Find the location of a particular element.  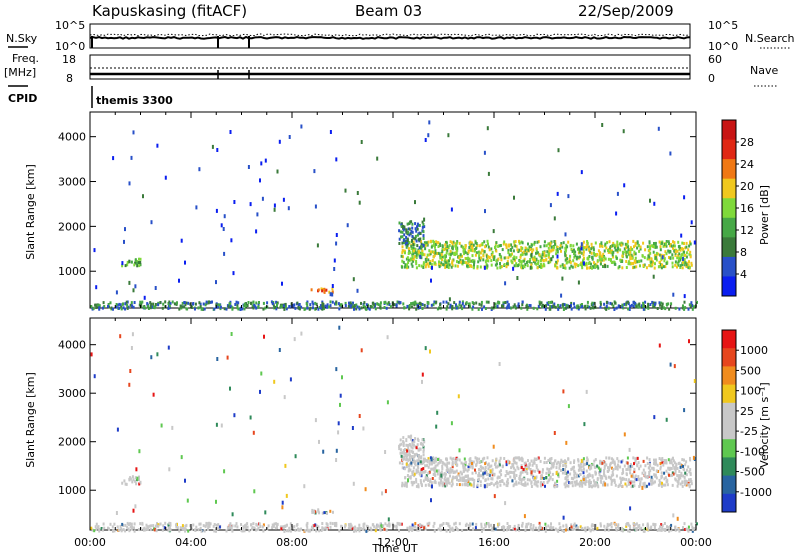

y-tick-label: 3000 is located at coordinates (72, 182).